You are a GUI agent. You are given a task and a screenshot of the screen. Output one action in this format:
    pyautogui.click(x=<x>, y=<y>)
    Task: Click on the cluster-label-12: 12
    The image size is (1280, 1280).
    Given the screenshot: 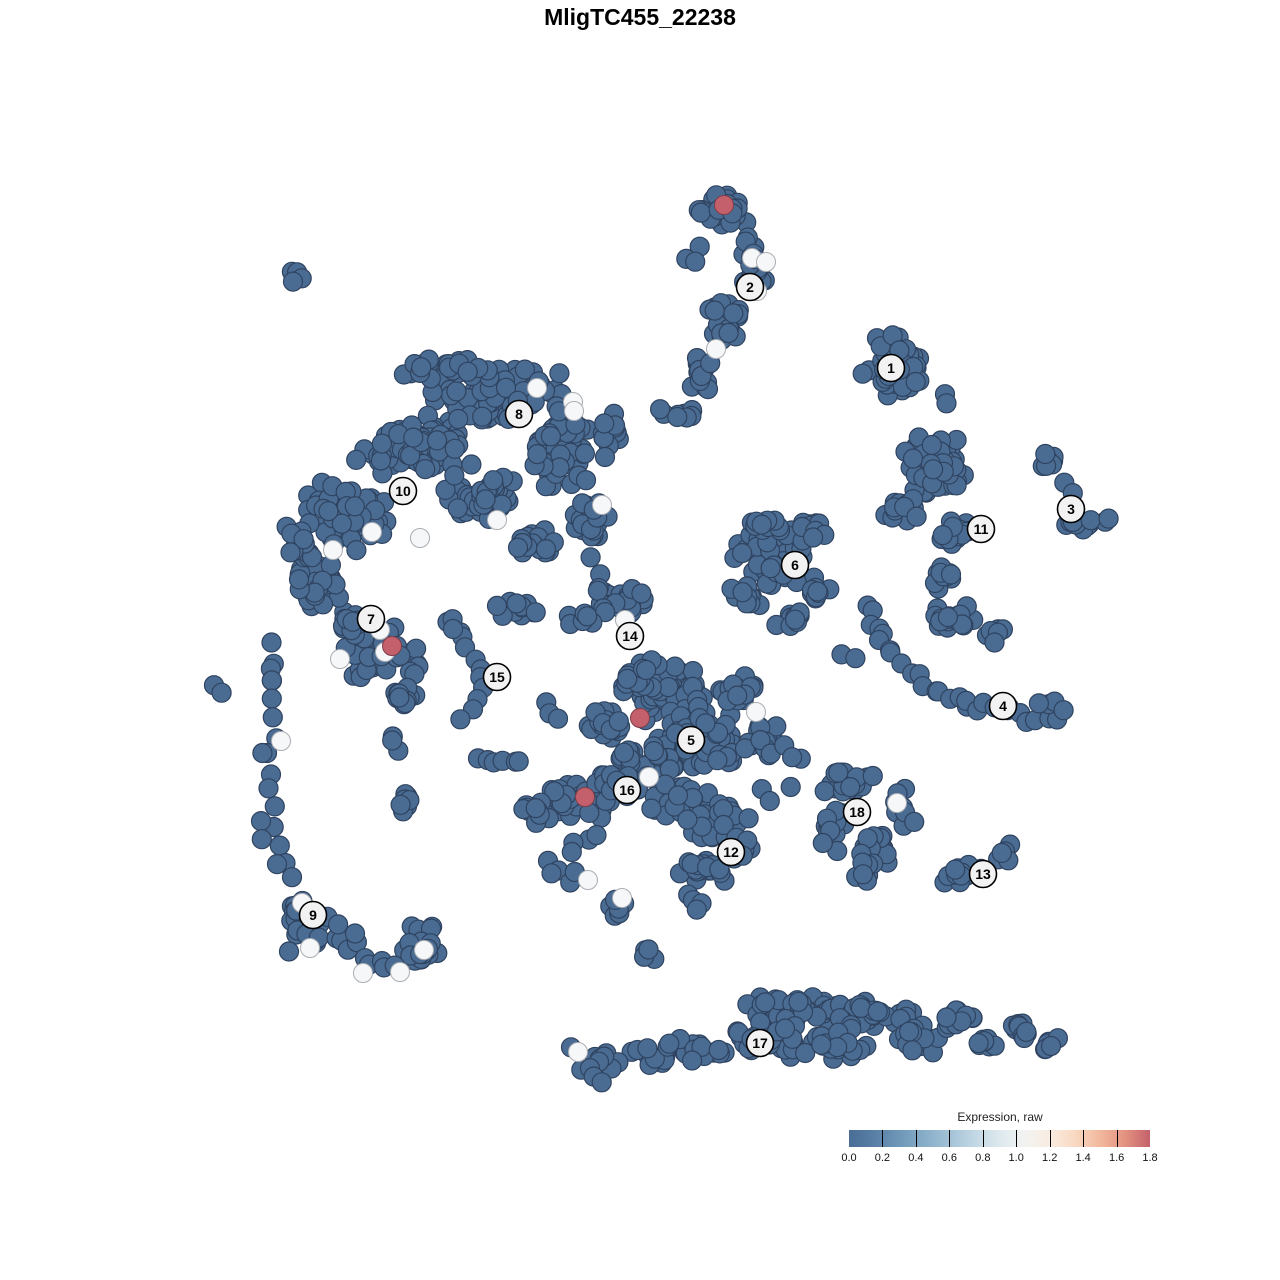 What is the action you would take?
    pyautogui.click(x=731, y=852)
    